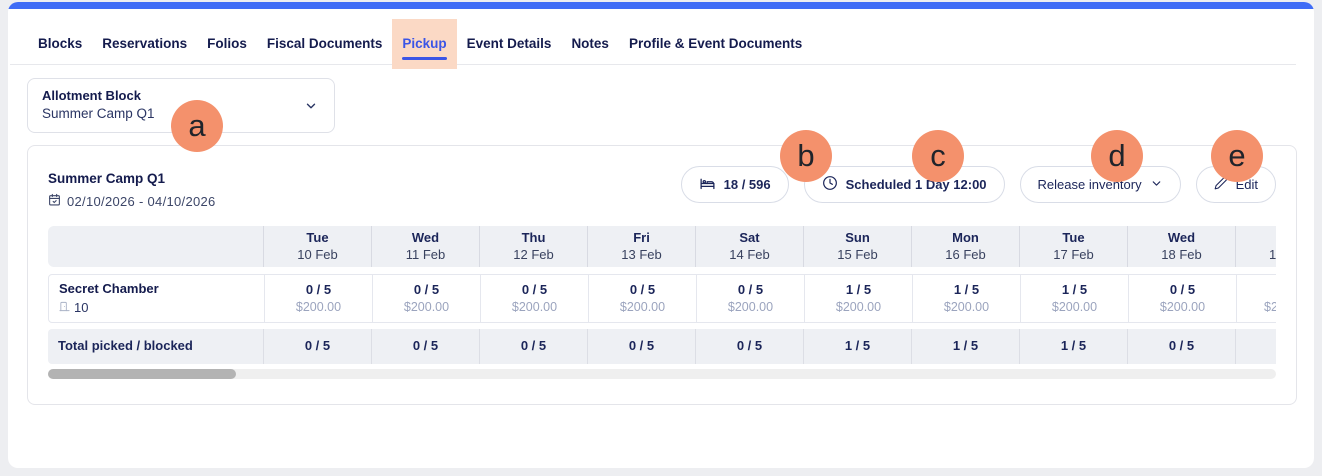  Describe the element at coordinates (1117, 156) in the screenshot. I see `annotation-marker-d: d` at that location.